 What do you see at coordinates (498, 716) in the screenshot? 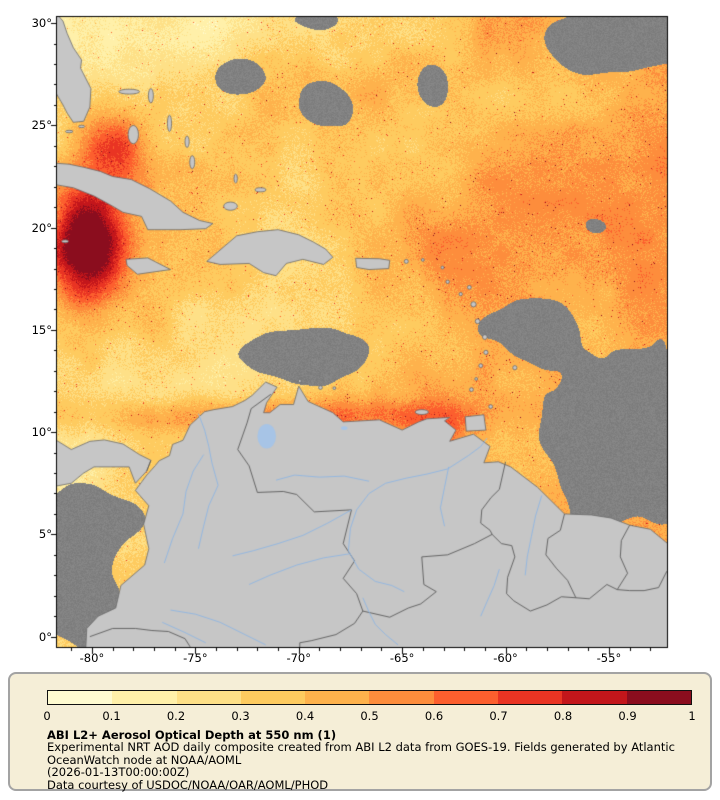
I see `colorbar-tick-label: 0.7` at bounding box center [498, 716].